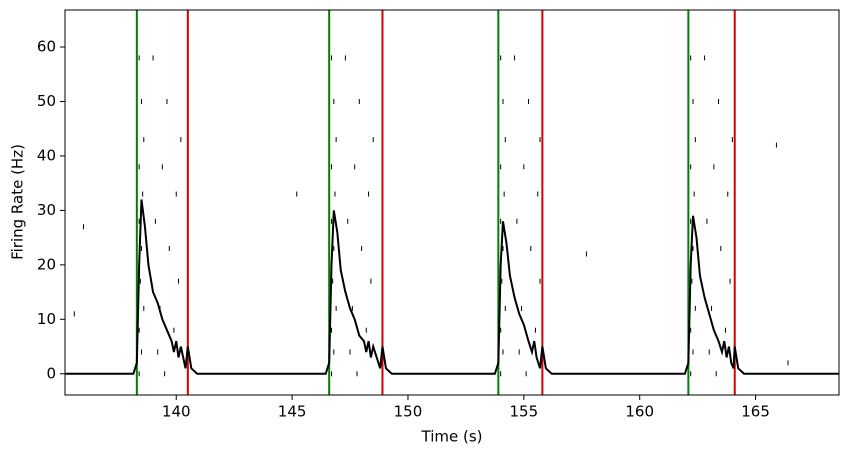  What do you see at coordinates (46, 101) in the screenshot?
I see `y-tick-label: 50` at bounding box center [46, 101].